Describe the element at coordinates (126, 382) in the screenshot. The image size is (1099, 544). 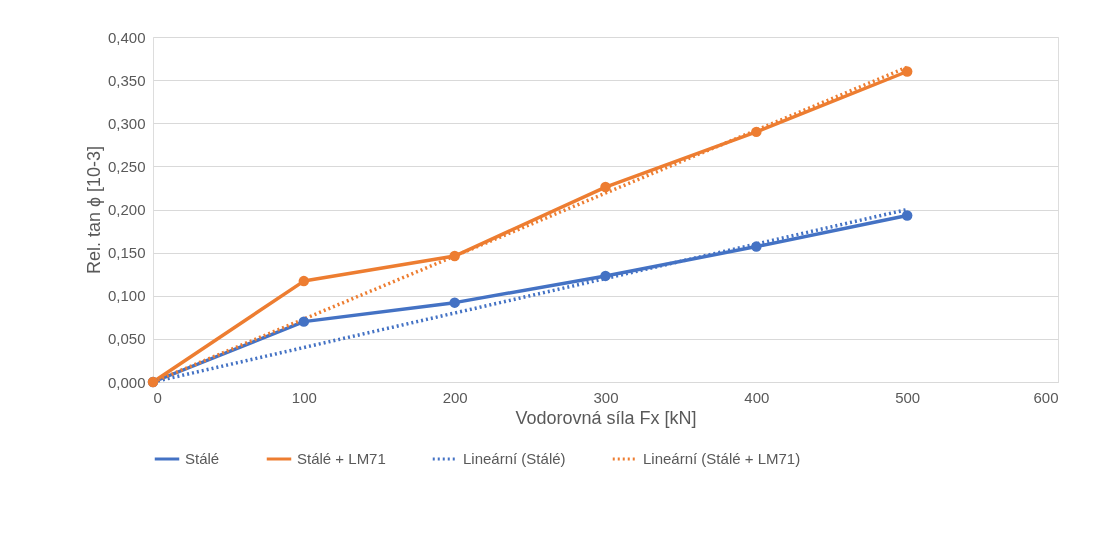
I see `y-tick-label: 0,000` at that location.